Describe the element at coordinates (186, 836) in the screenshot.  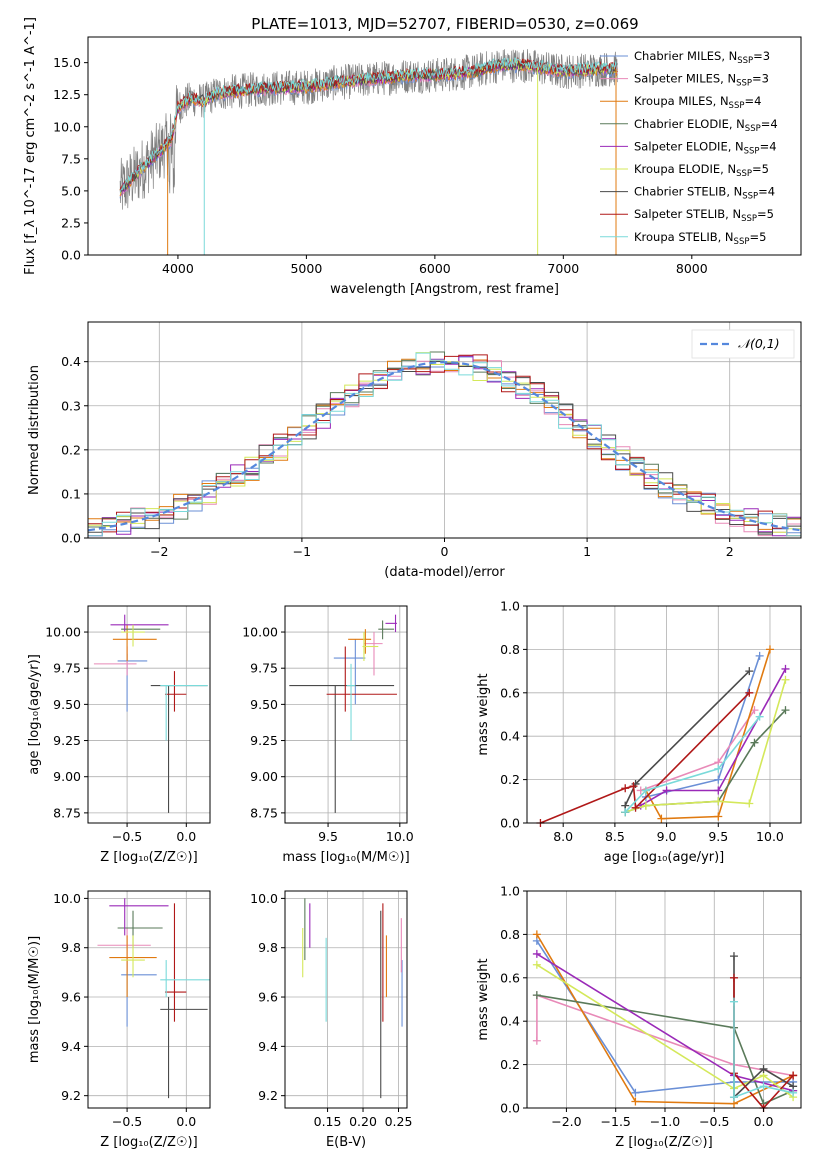
I see `x-tick-label: 0.0` at that location.